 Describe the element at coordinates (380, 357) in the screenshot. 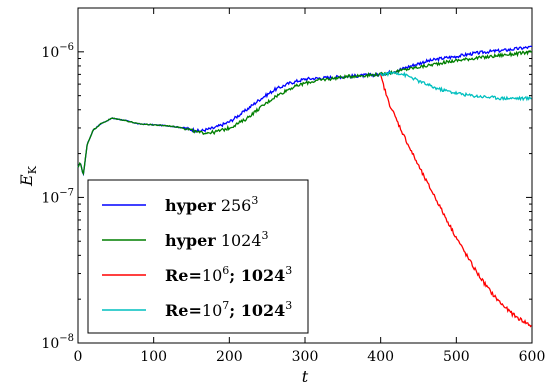

I see `x-tick-label: 400` at that location.